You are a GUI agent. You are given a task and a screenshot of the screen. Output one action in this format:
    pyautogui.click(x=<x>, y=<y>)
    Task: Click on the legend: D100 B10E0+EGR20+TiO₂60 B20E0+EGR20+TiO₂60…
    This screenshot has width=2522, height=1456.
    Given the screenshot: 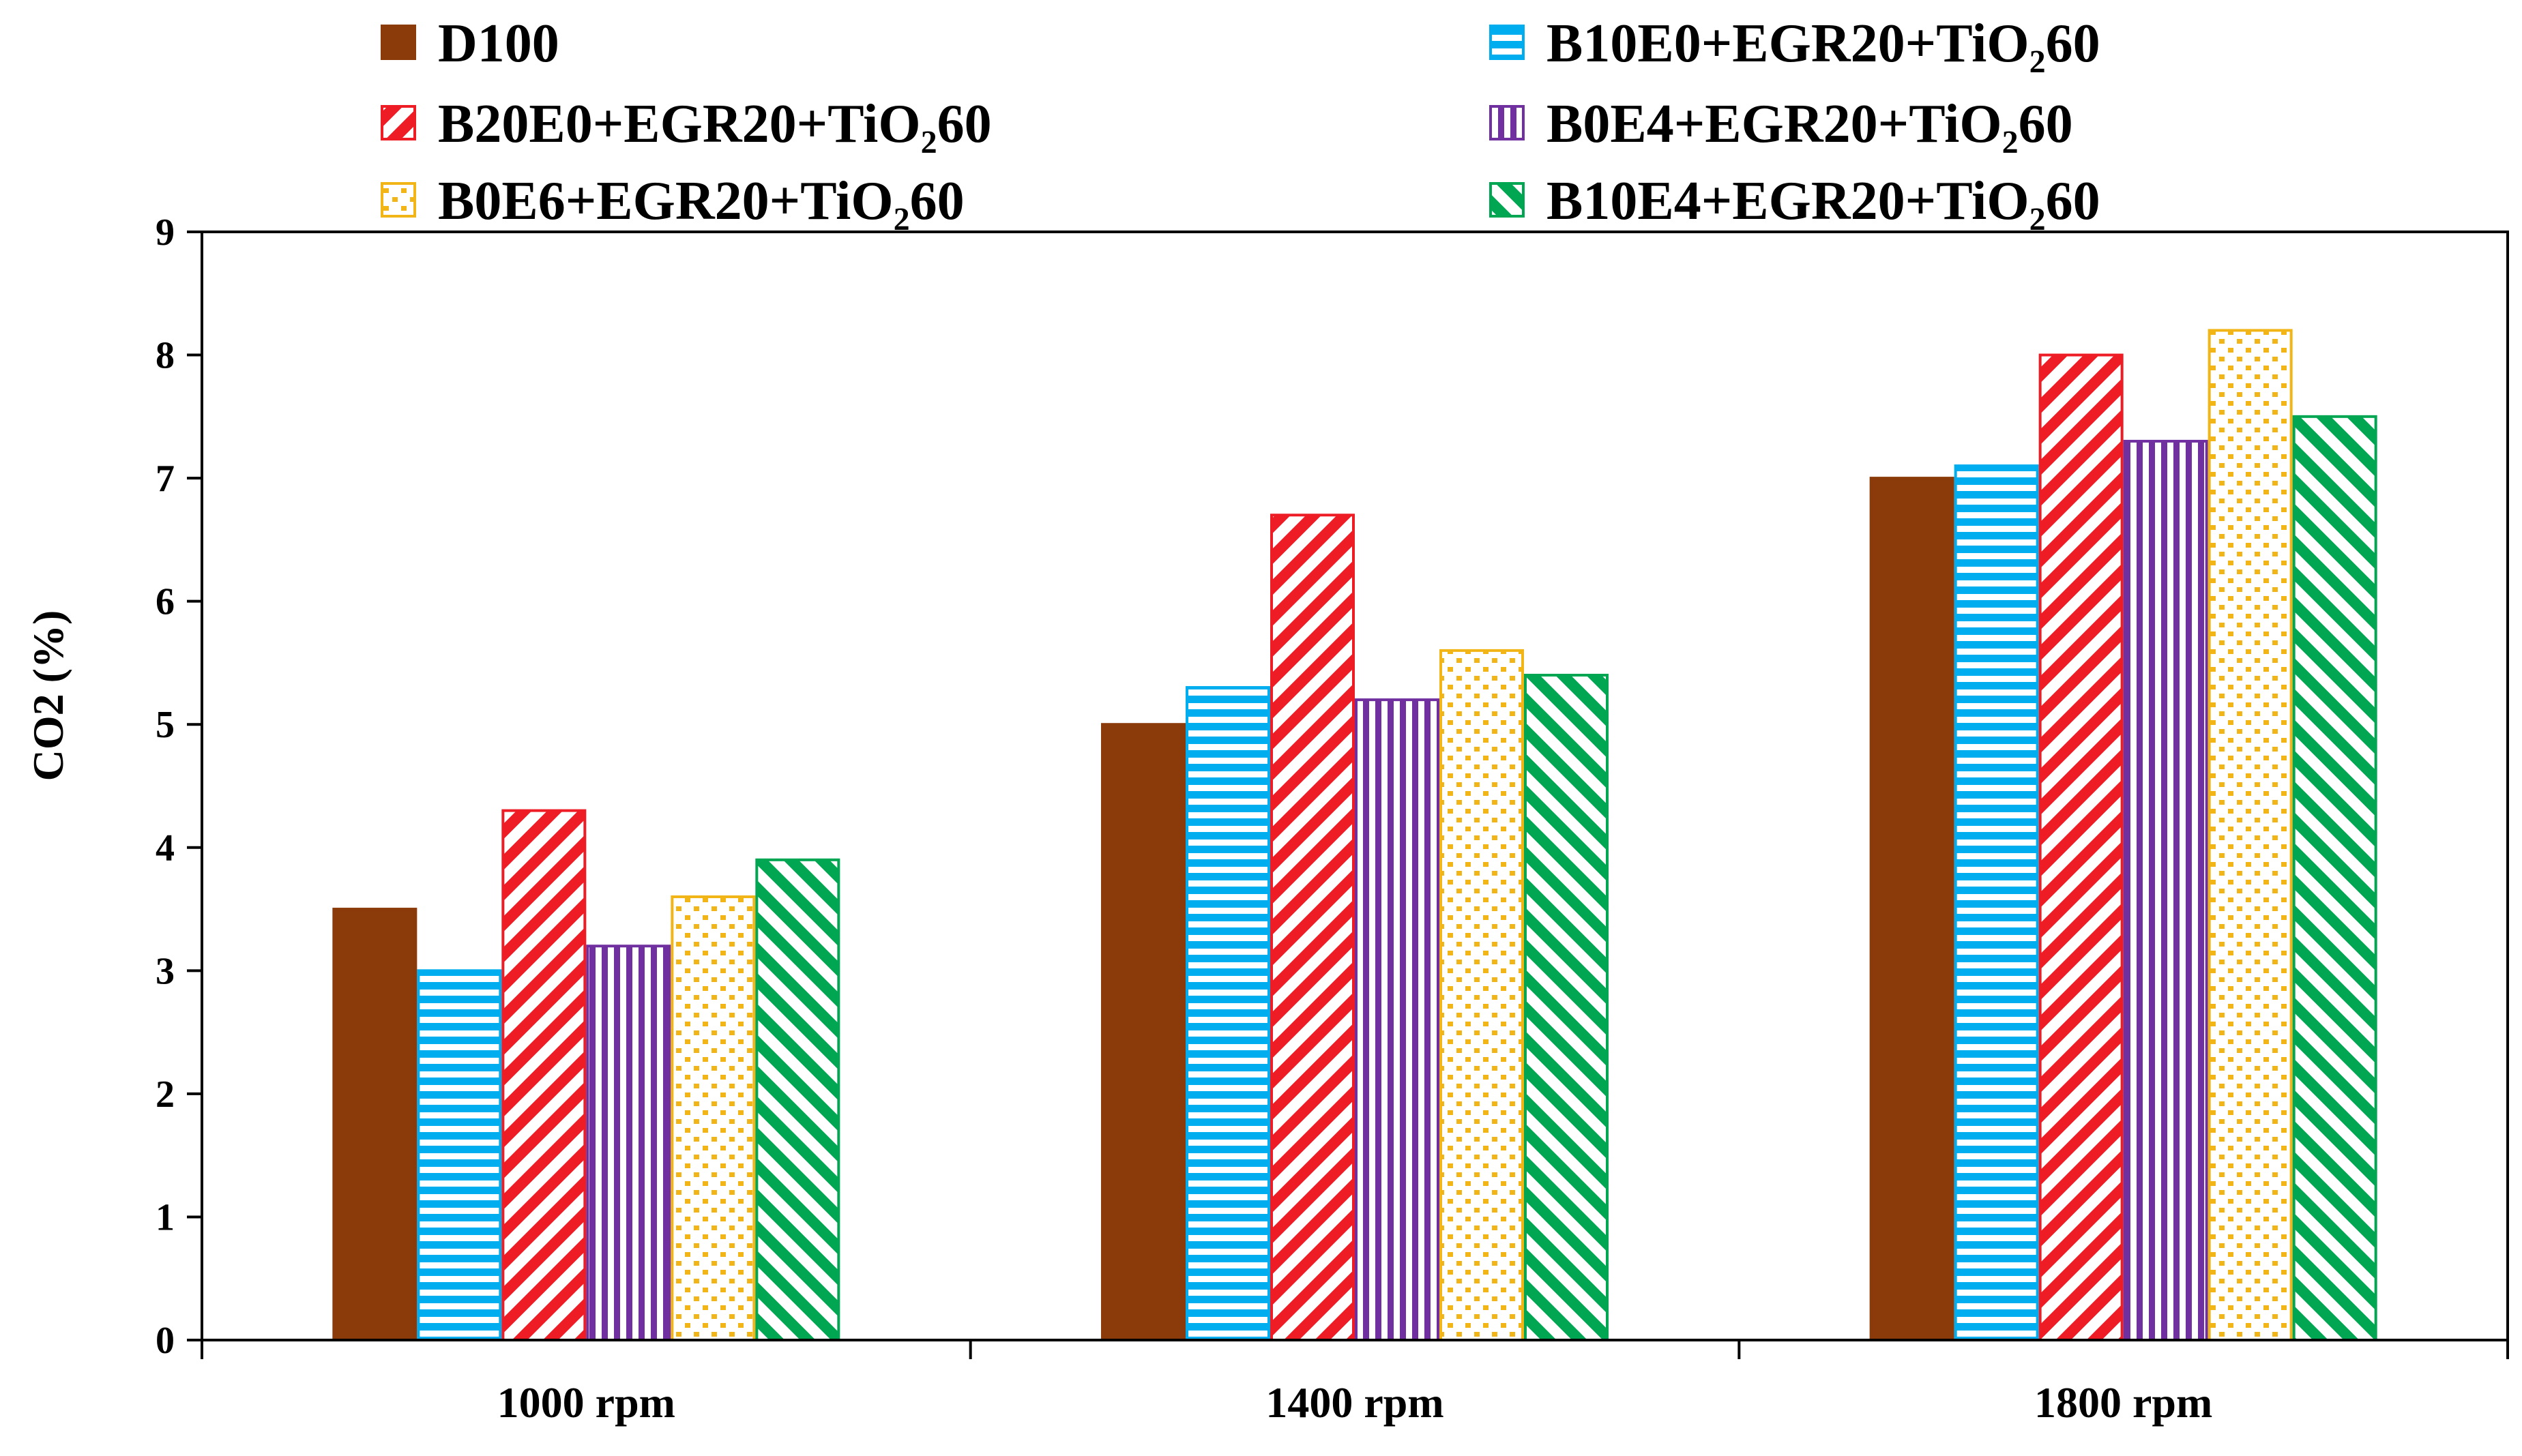 What is the action you would take?
    pyautogui.click(x=1240, y=122)
    